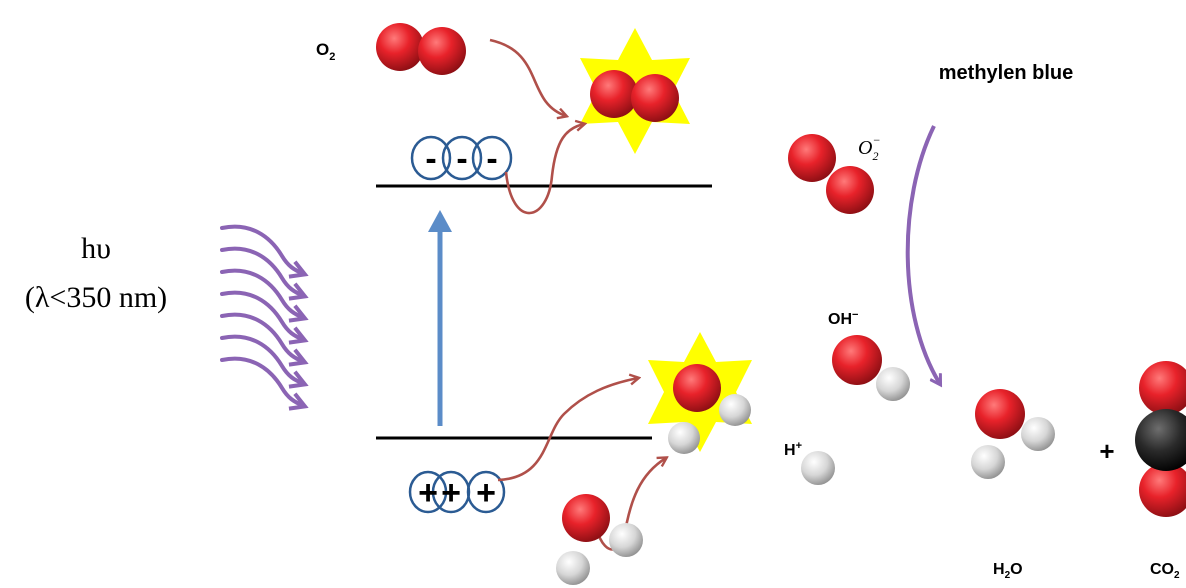 The image size is (1186, 588). I want to click on carbon-atom, so click(1160, 440).